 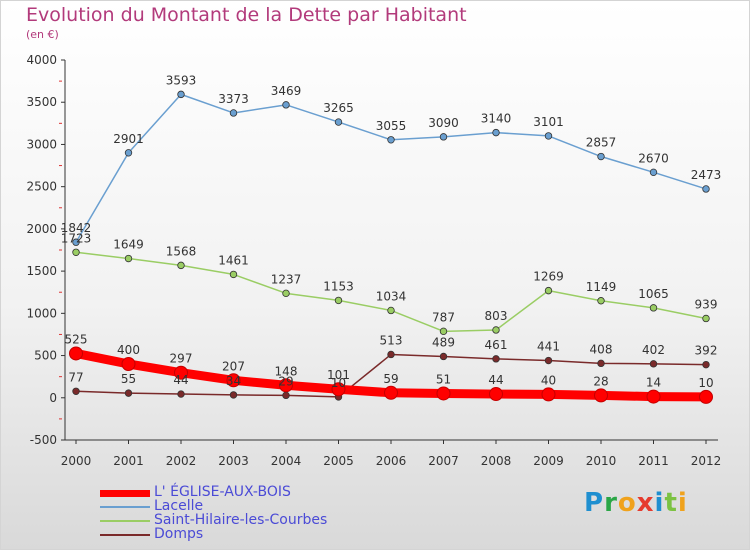 I want to click on data-label: 400, so click(x=128, y=350).